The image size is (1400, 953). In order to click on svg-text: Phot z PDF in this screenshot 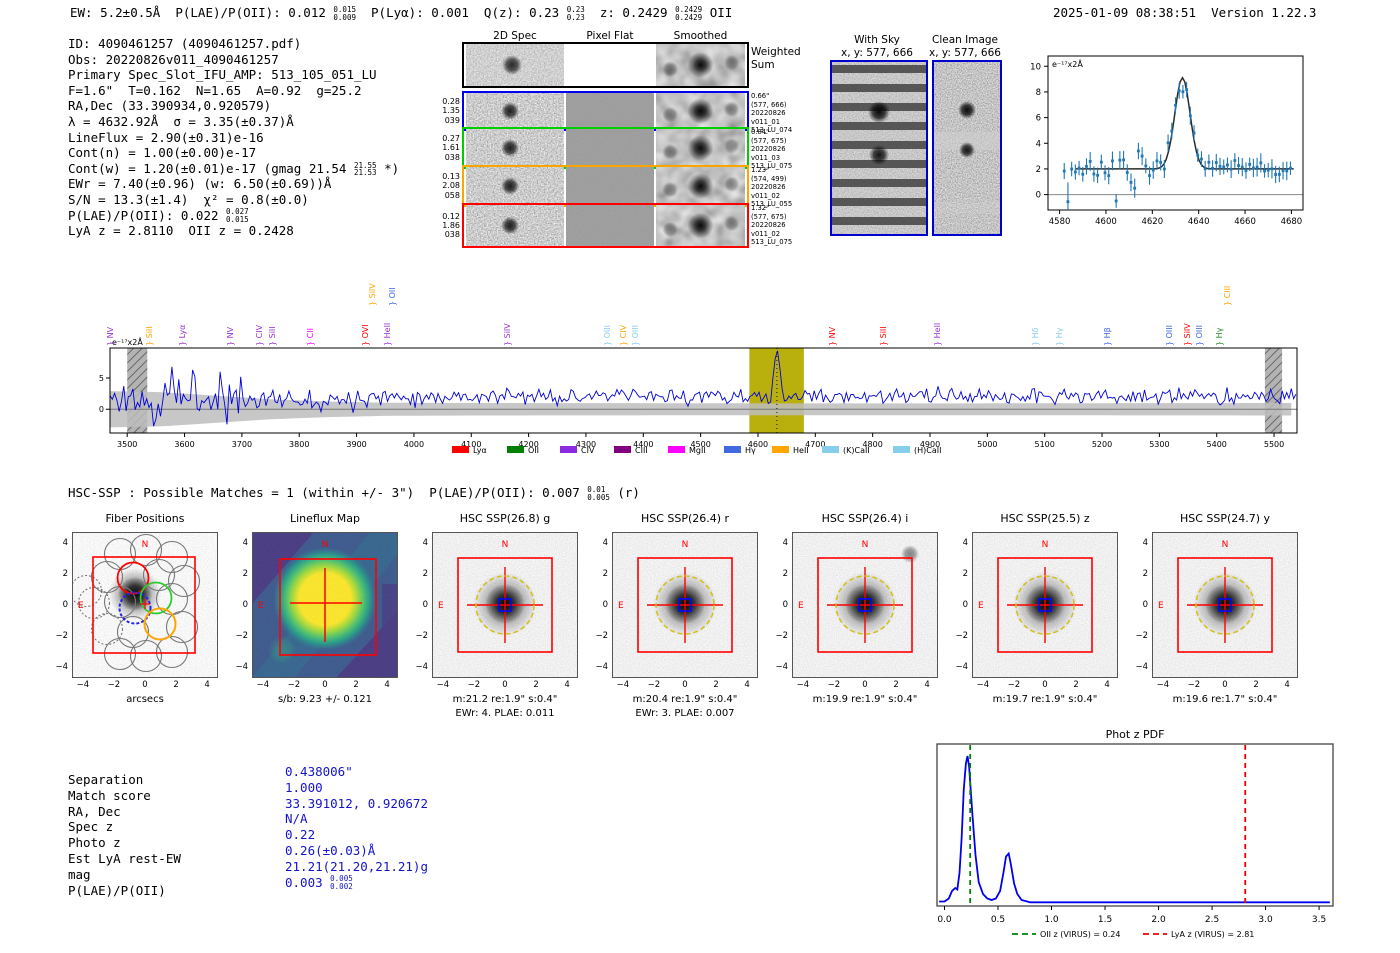, I will do `click(1135, 734)`.